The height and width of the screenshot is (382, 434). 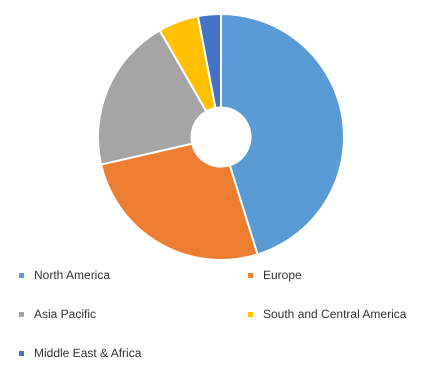 I want to click on legend-label: South and Central America, so click(x=334, y=314).